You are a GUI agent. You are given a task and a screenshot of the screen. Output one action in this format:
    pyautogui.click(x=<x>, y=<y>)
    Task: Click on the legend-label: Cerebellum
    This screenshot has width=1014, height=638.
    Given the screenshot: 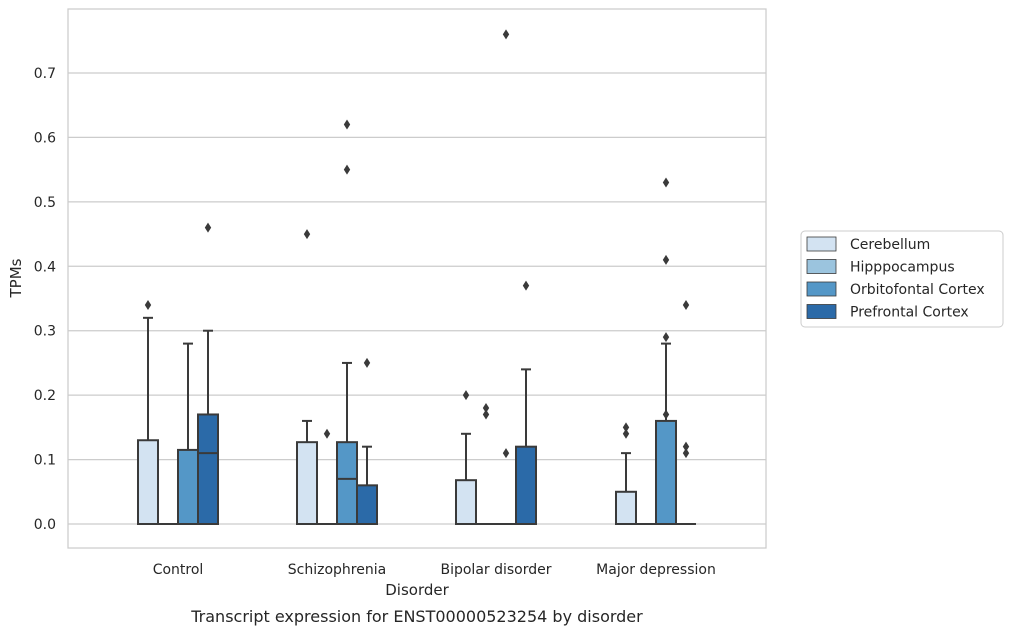 What is the action you would take?
    pyautogui.click(x=890, y=245)
    